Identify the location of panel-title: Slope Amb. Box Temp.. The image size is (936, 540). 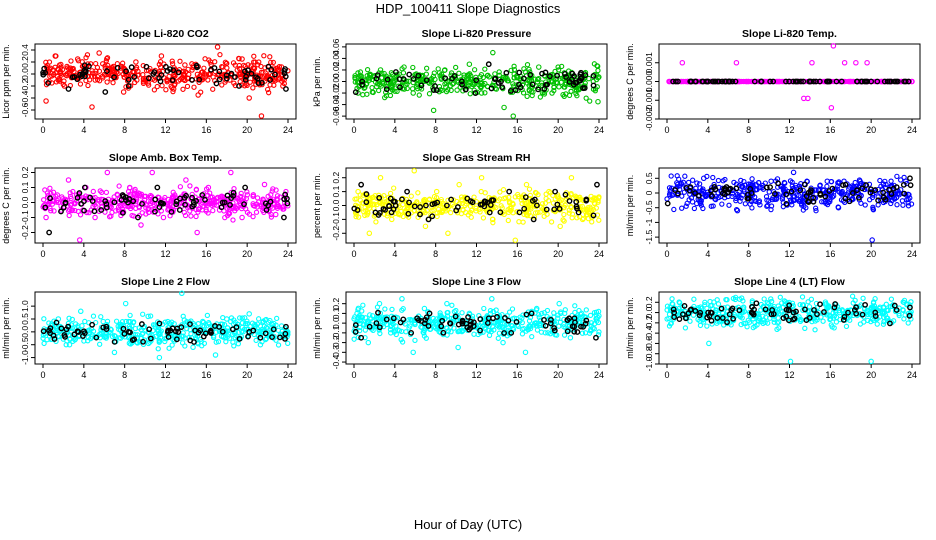
(165, 158).